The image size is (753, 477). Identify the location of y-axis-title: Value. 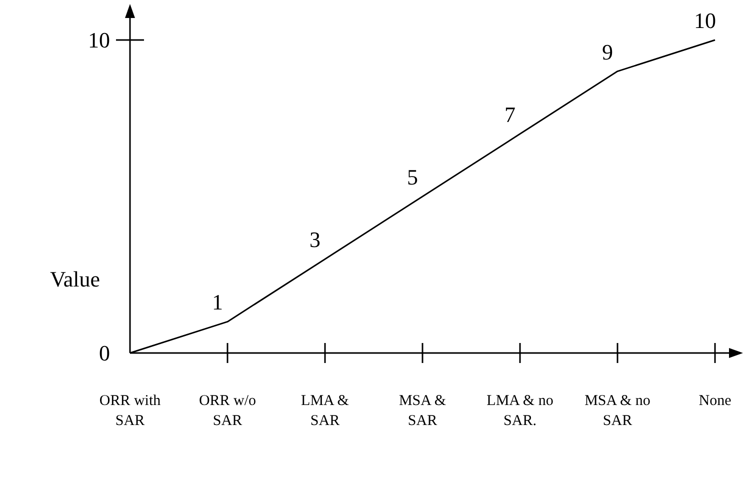
(75, 279).